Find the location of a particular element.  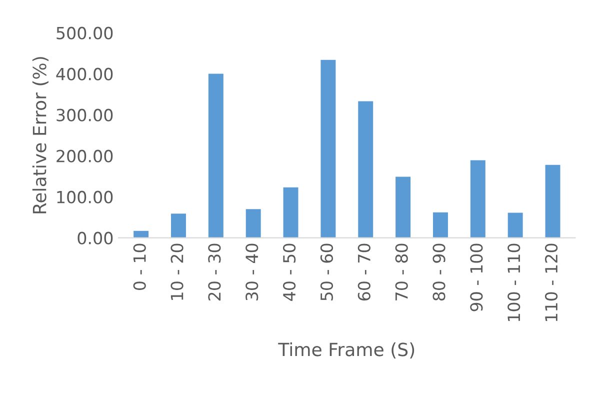

y-tick-label: 0.00 is located at coordinates (95, 238).